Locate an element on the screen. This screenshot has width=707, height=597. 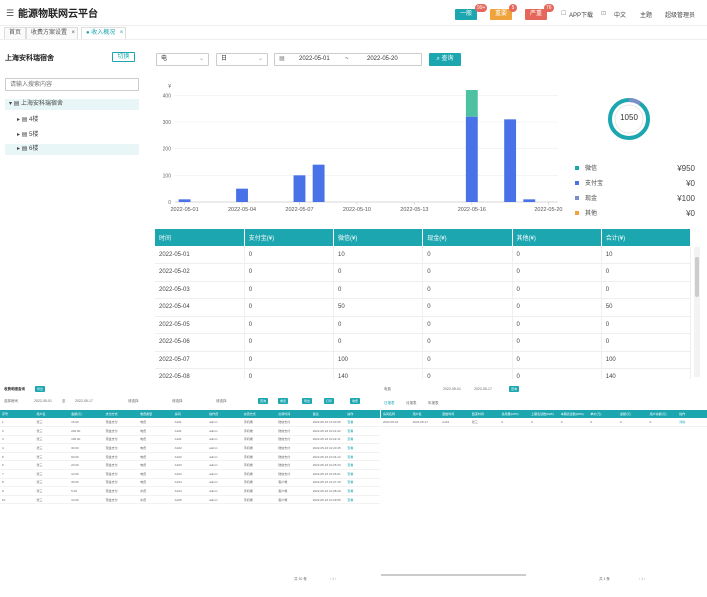
table-row: 2022-05-02 0 0 0 0 0 is located at coordinates (423, 272).